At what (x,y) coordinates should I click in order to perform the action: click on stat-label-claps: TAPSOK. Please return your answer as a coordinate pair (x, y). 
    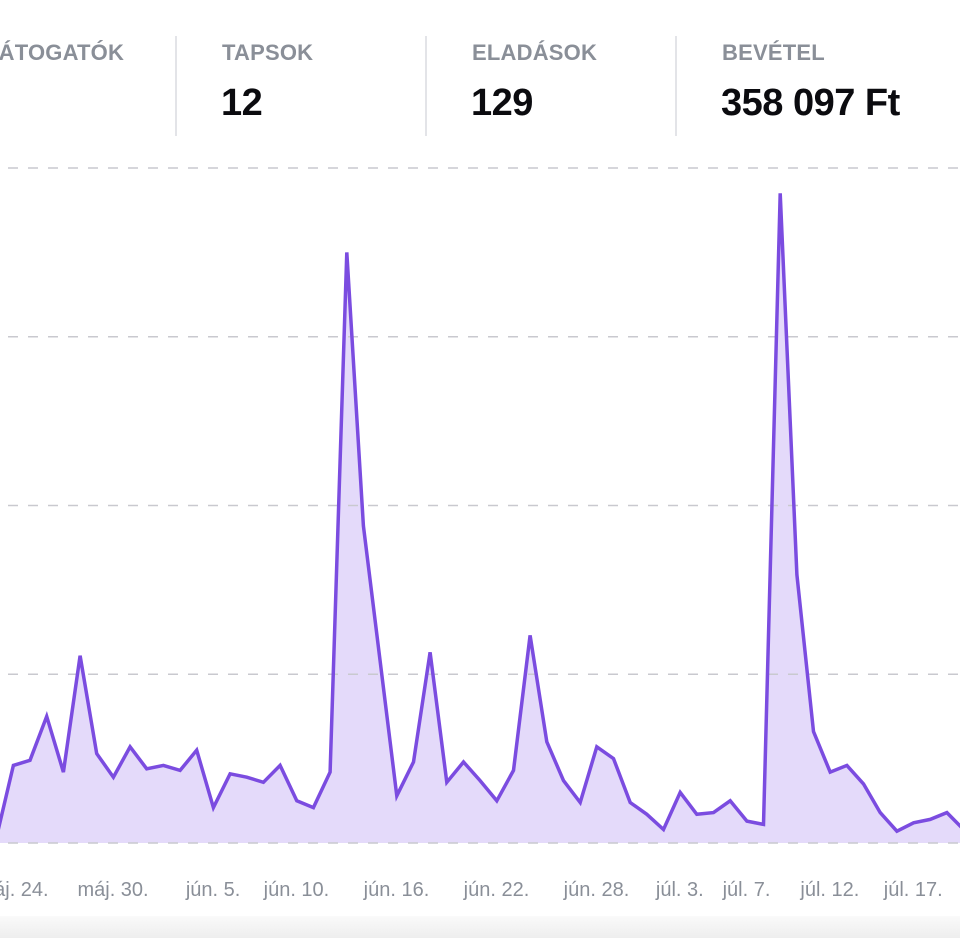
    Looking at the image, I should click on (268, 52).